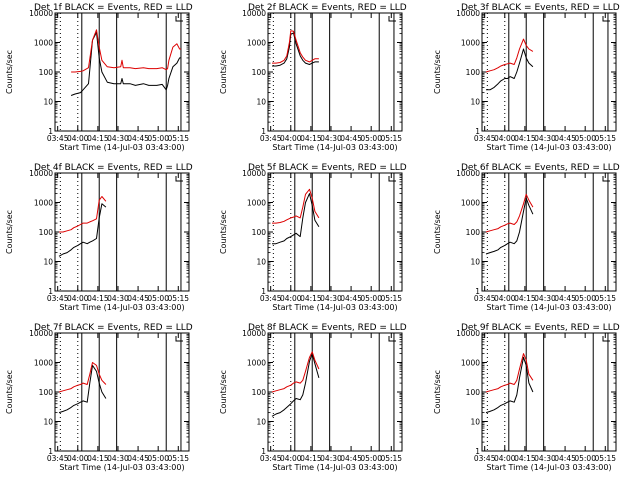 This screenshot has height=480, width=640. I want to click on chart-title: Det 5f BLACK = Events, RED = LLD, so click(327, 168).